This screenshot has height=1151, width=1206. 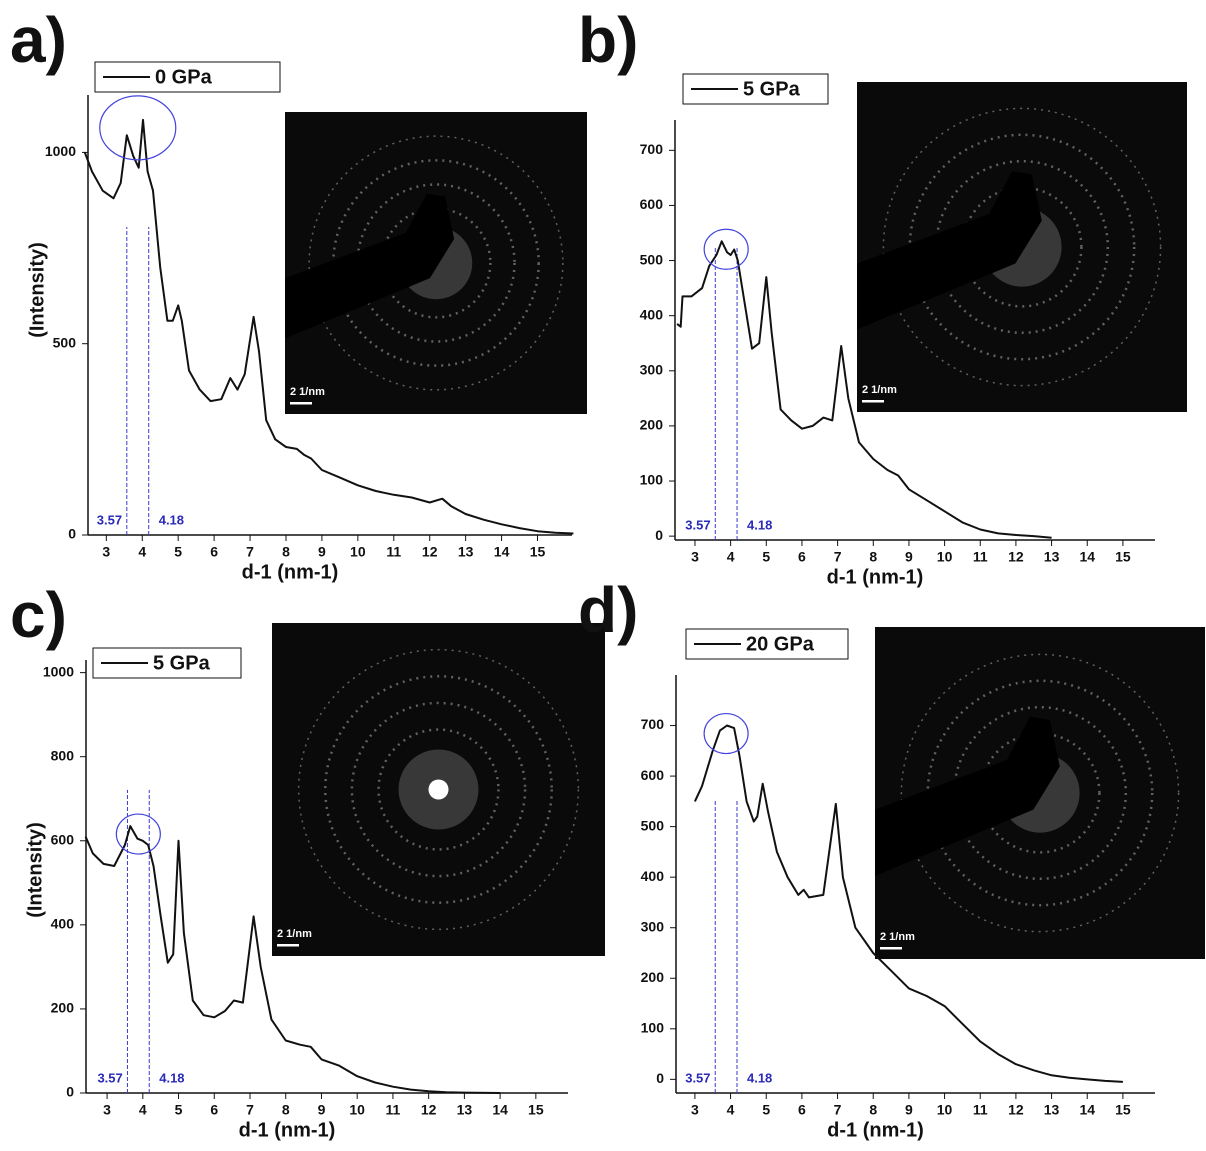 I want to click on panel-label: a), so click(x=38, y=40).